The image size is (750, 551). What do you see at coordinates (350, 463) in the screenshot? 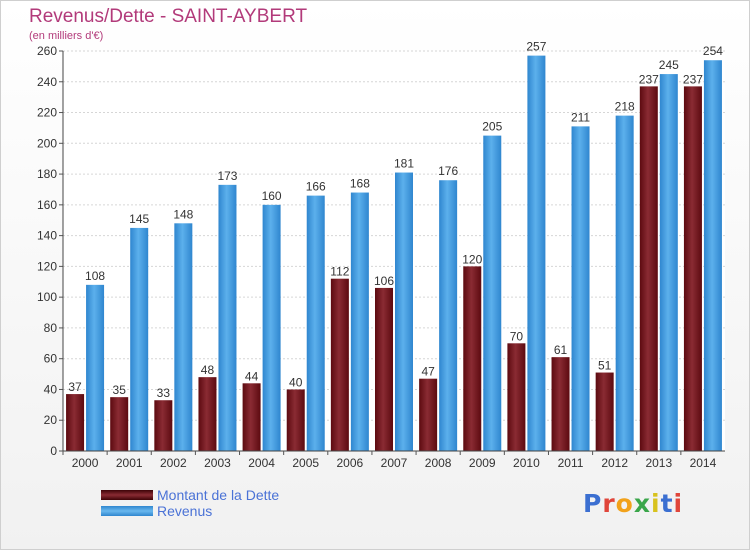
I see `x-tick-label-2006: 2006` at bounding box center [350, 463].